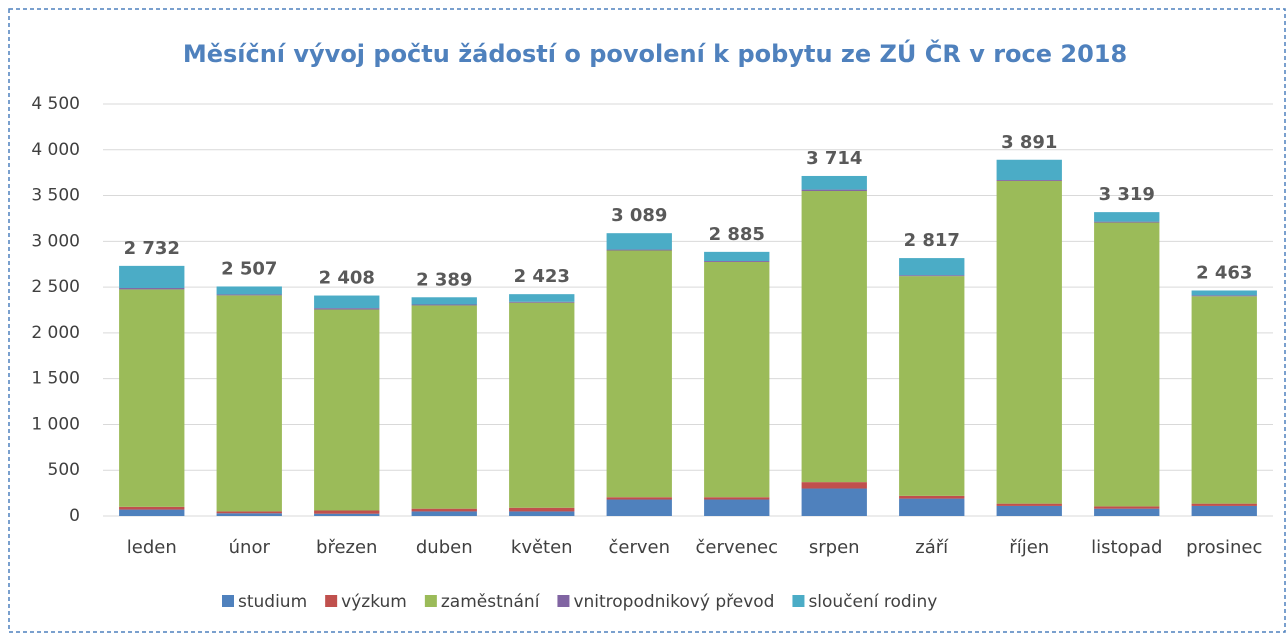  Describe the element at coordinates (1029, 142) in the screenshot. I see `total-label: 3 891` at that location.